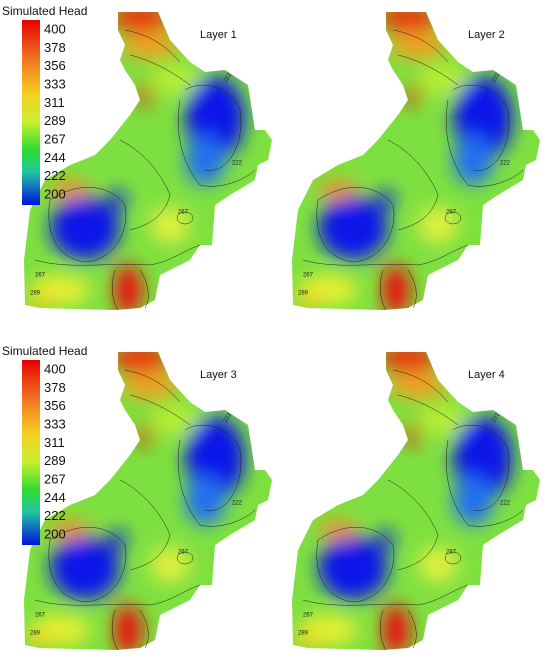 This screenshot has height=666, width=550. What do you see at coordinates (218, 35) in the screenshot?
I see `panel-title: Layer 1` at bounding box center [218, 35].